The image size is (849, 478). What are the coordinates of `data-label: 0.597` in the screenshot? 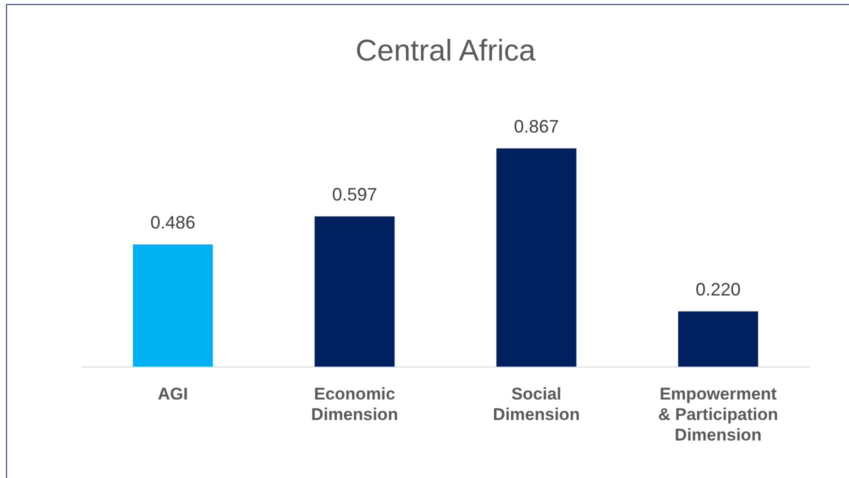 It's located at (355, 194).